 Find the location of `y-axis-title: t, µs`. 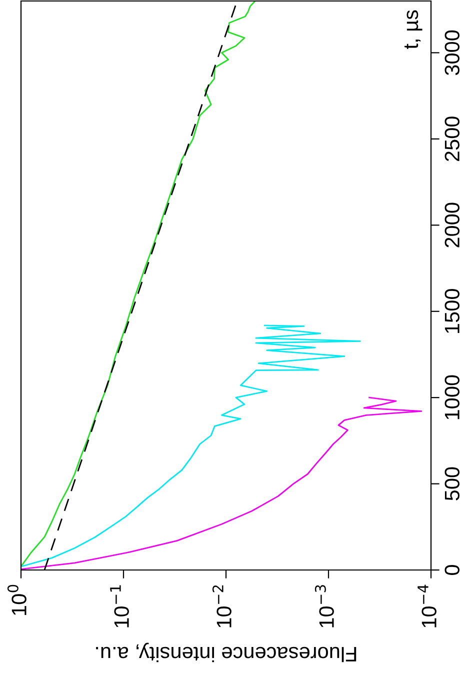

y-axis-title: t, µs is located at coordinates (413, 30).